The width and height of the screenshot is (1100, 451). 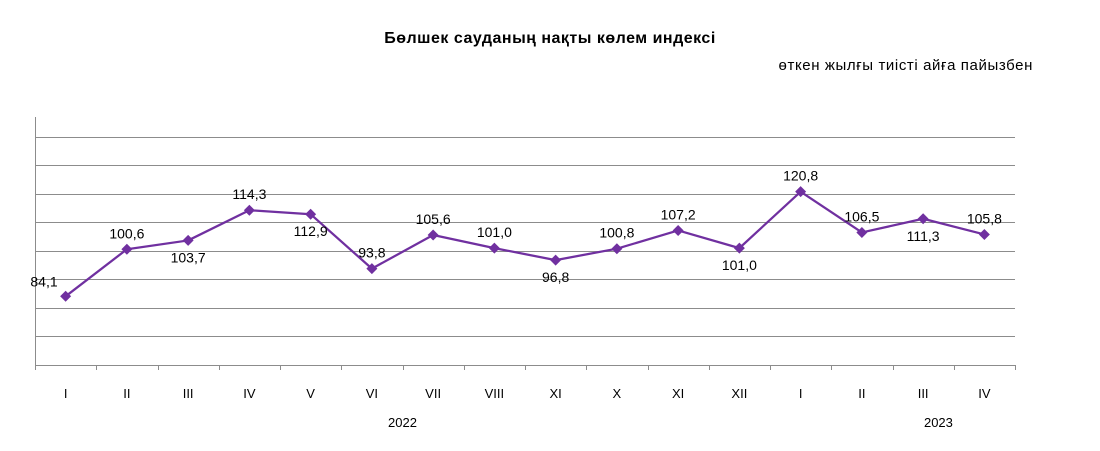 What do you see at coordinates (550, 38) in the screenshot?
I see `chart-title: Бөлшек сауданың нақты көлем индексі` at bounding box center [550, 38].